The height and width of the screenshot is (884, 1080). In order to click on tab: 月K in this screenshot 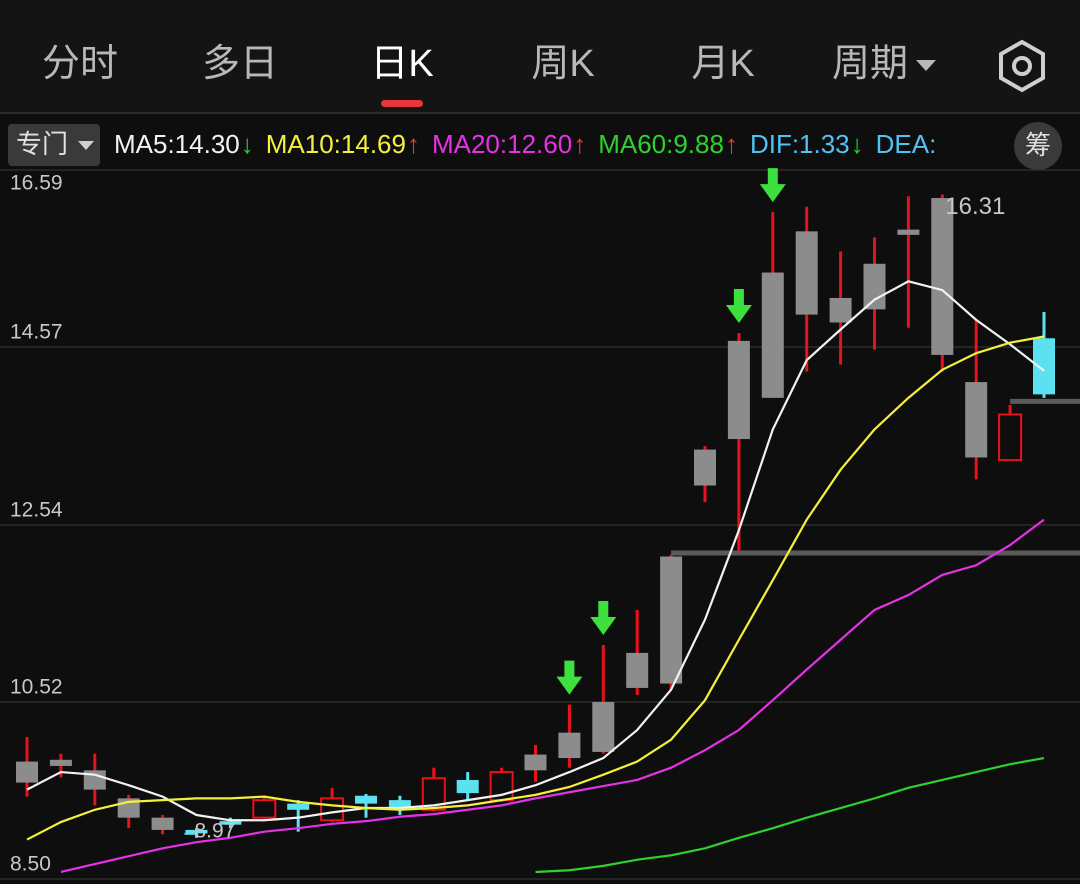, I will do `click(722, 64)`.